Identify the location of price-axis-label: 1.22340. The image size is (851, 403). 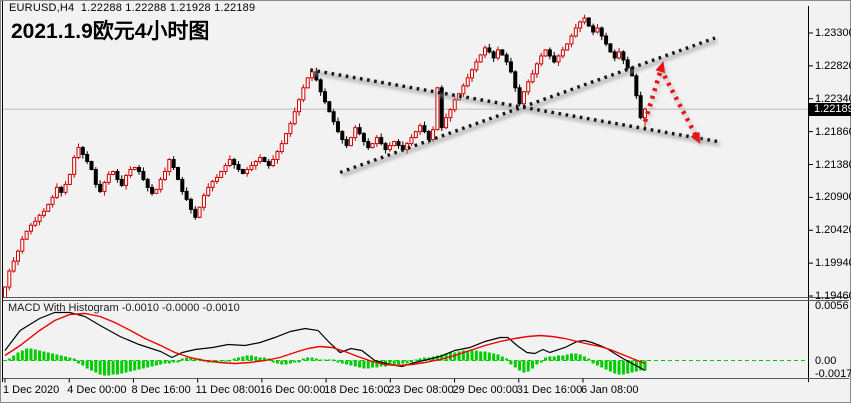
(833, 98).